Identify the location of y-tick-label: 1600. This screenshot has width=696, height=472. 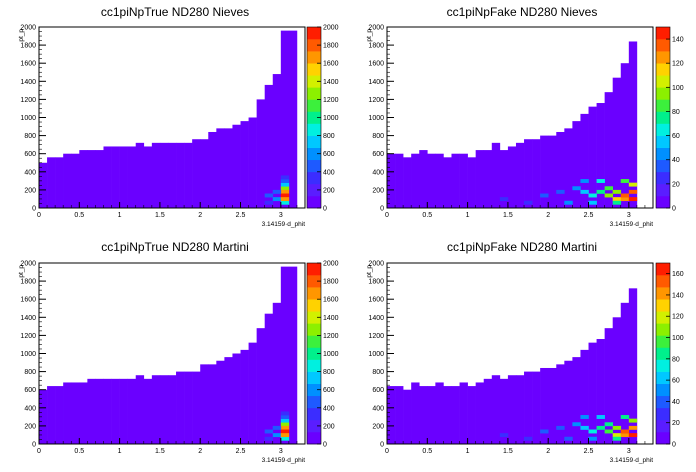
(376, 300).